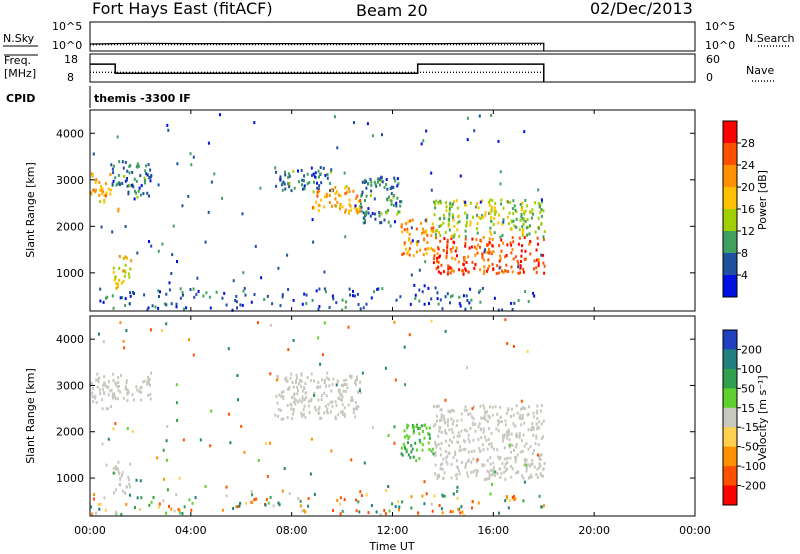 This screenshot has width=800, height=554. Describe the element at coordinates (730, 476) in the screenshot. I see `colorbar-swatch` at that location.